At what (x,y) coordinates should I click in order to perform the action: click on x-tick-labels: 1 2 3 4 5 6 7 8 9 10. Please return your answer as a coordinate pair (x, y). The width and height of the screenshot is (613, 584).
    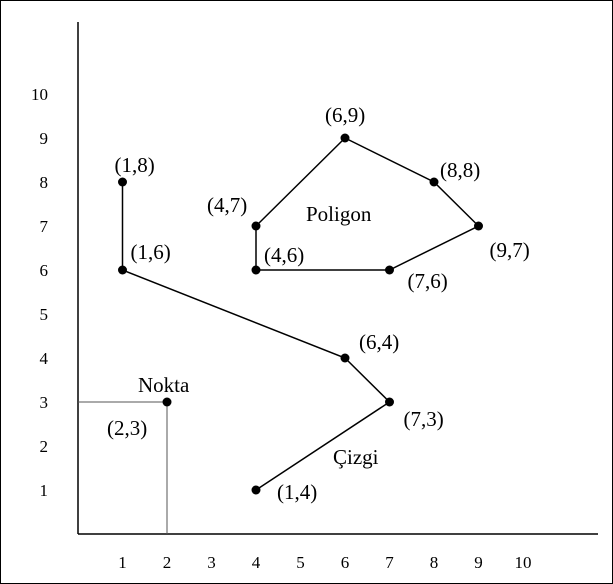
    Looking at the image, I should click on (324, 562).